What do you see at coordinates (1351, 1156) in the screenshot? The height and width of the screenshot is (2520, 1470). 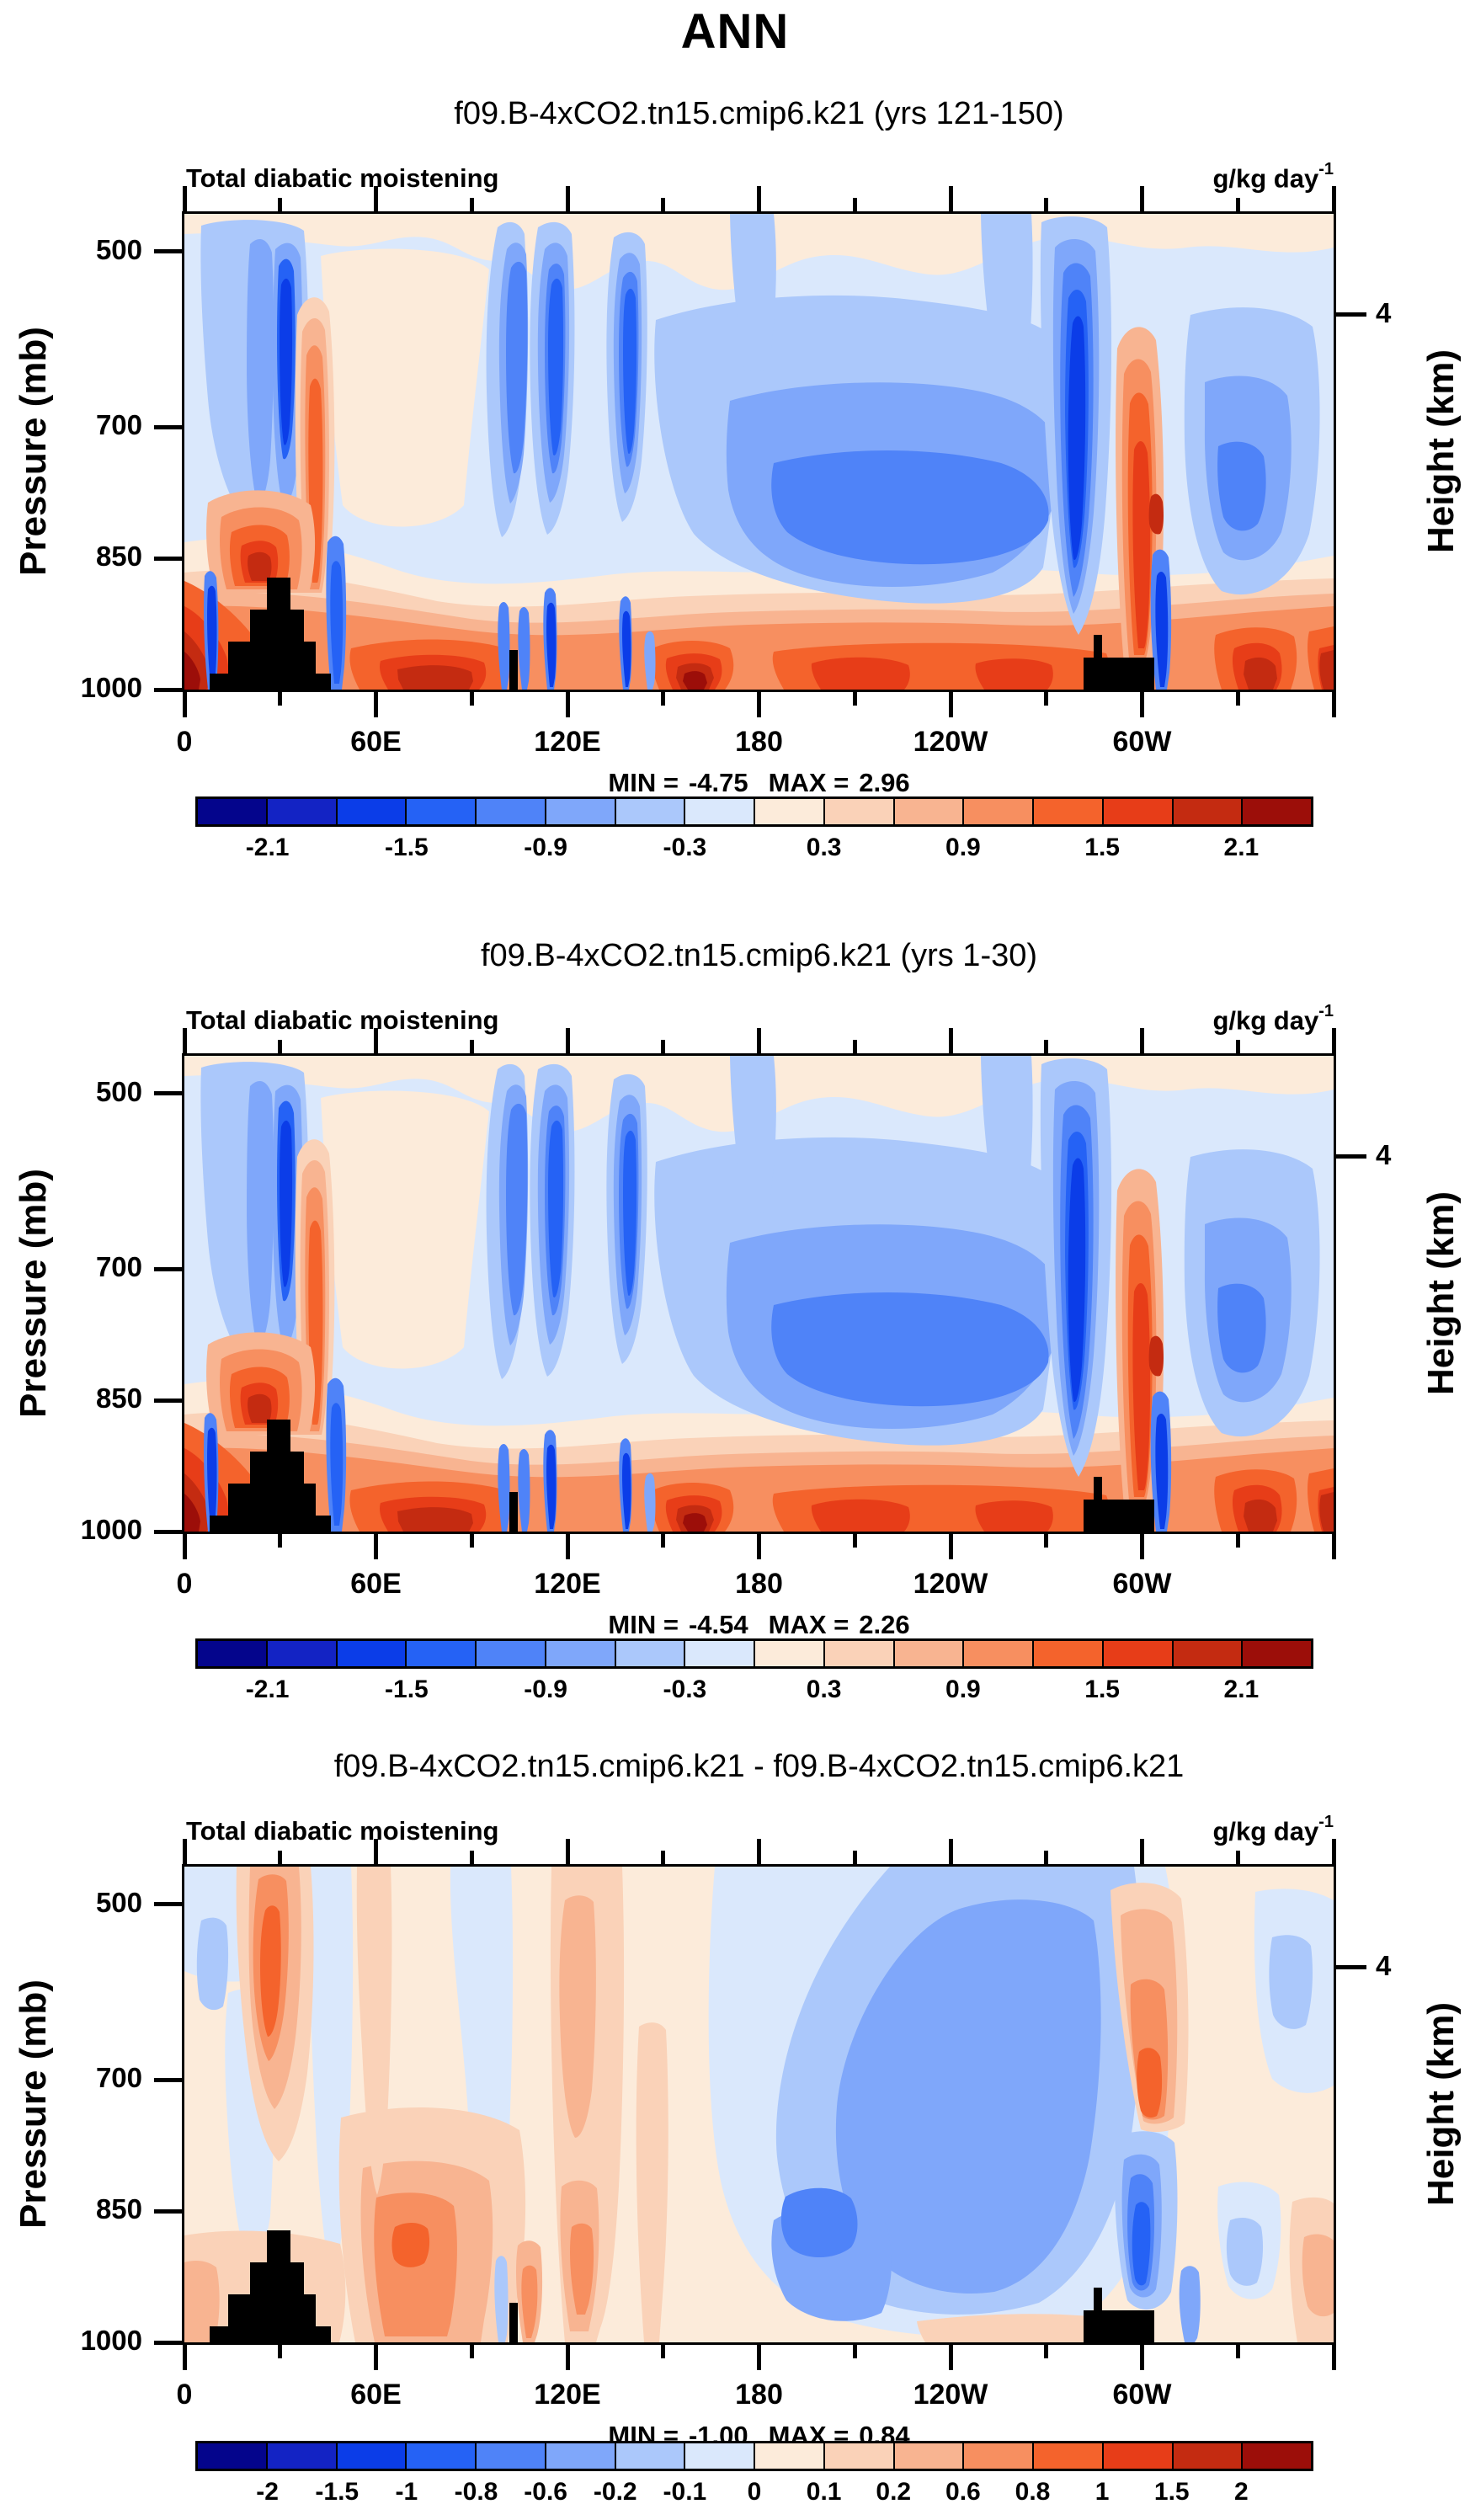 I see `height-tick` at bounding box center [1351, 1156].